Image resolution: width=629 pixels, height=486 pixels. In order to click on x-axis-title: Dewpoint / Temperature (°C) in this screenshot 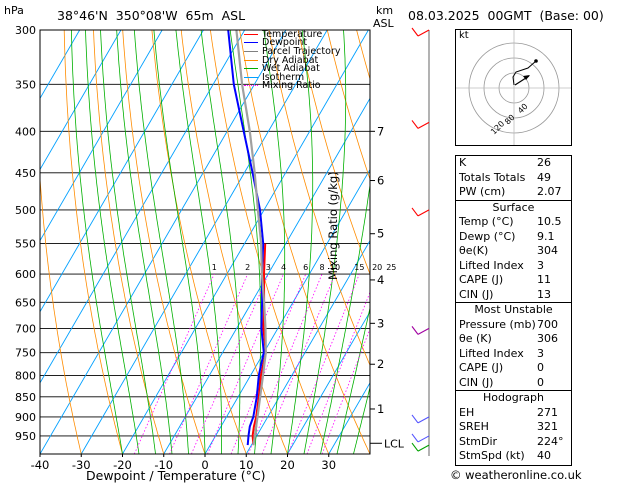, I will do `click(176, 475)`.